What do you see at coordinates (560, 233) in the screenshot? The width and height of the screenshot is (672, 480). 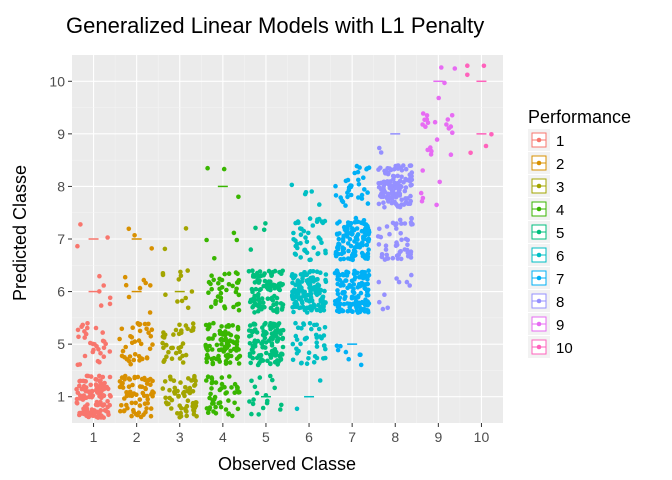 I see `legend-label: 5` at bounding box center [560, 233].